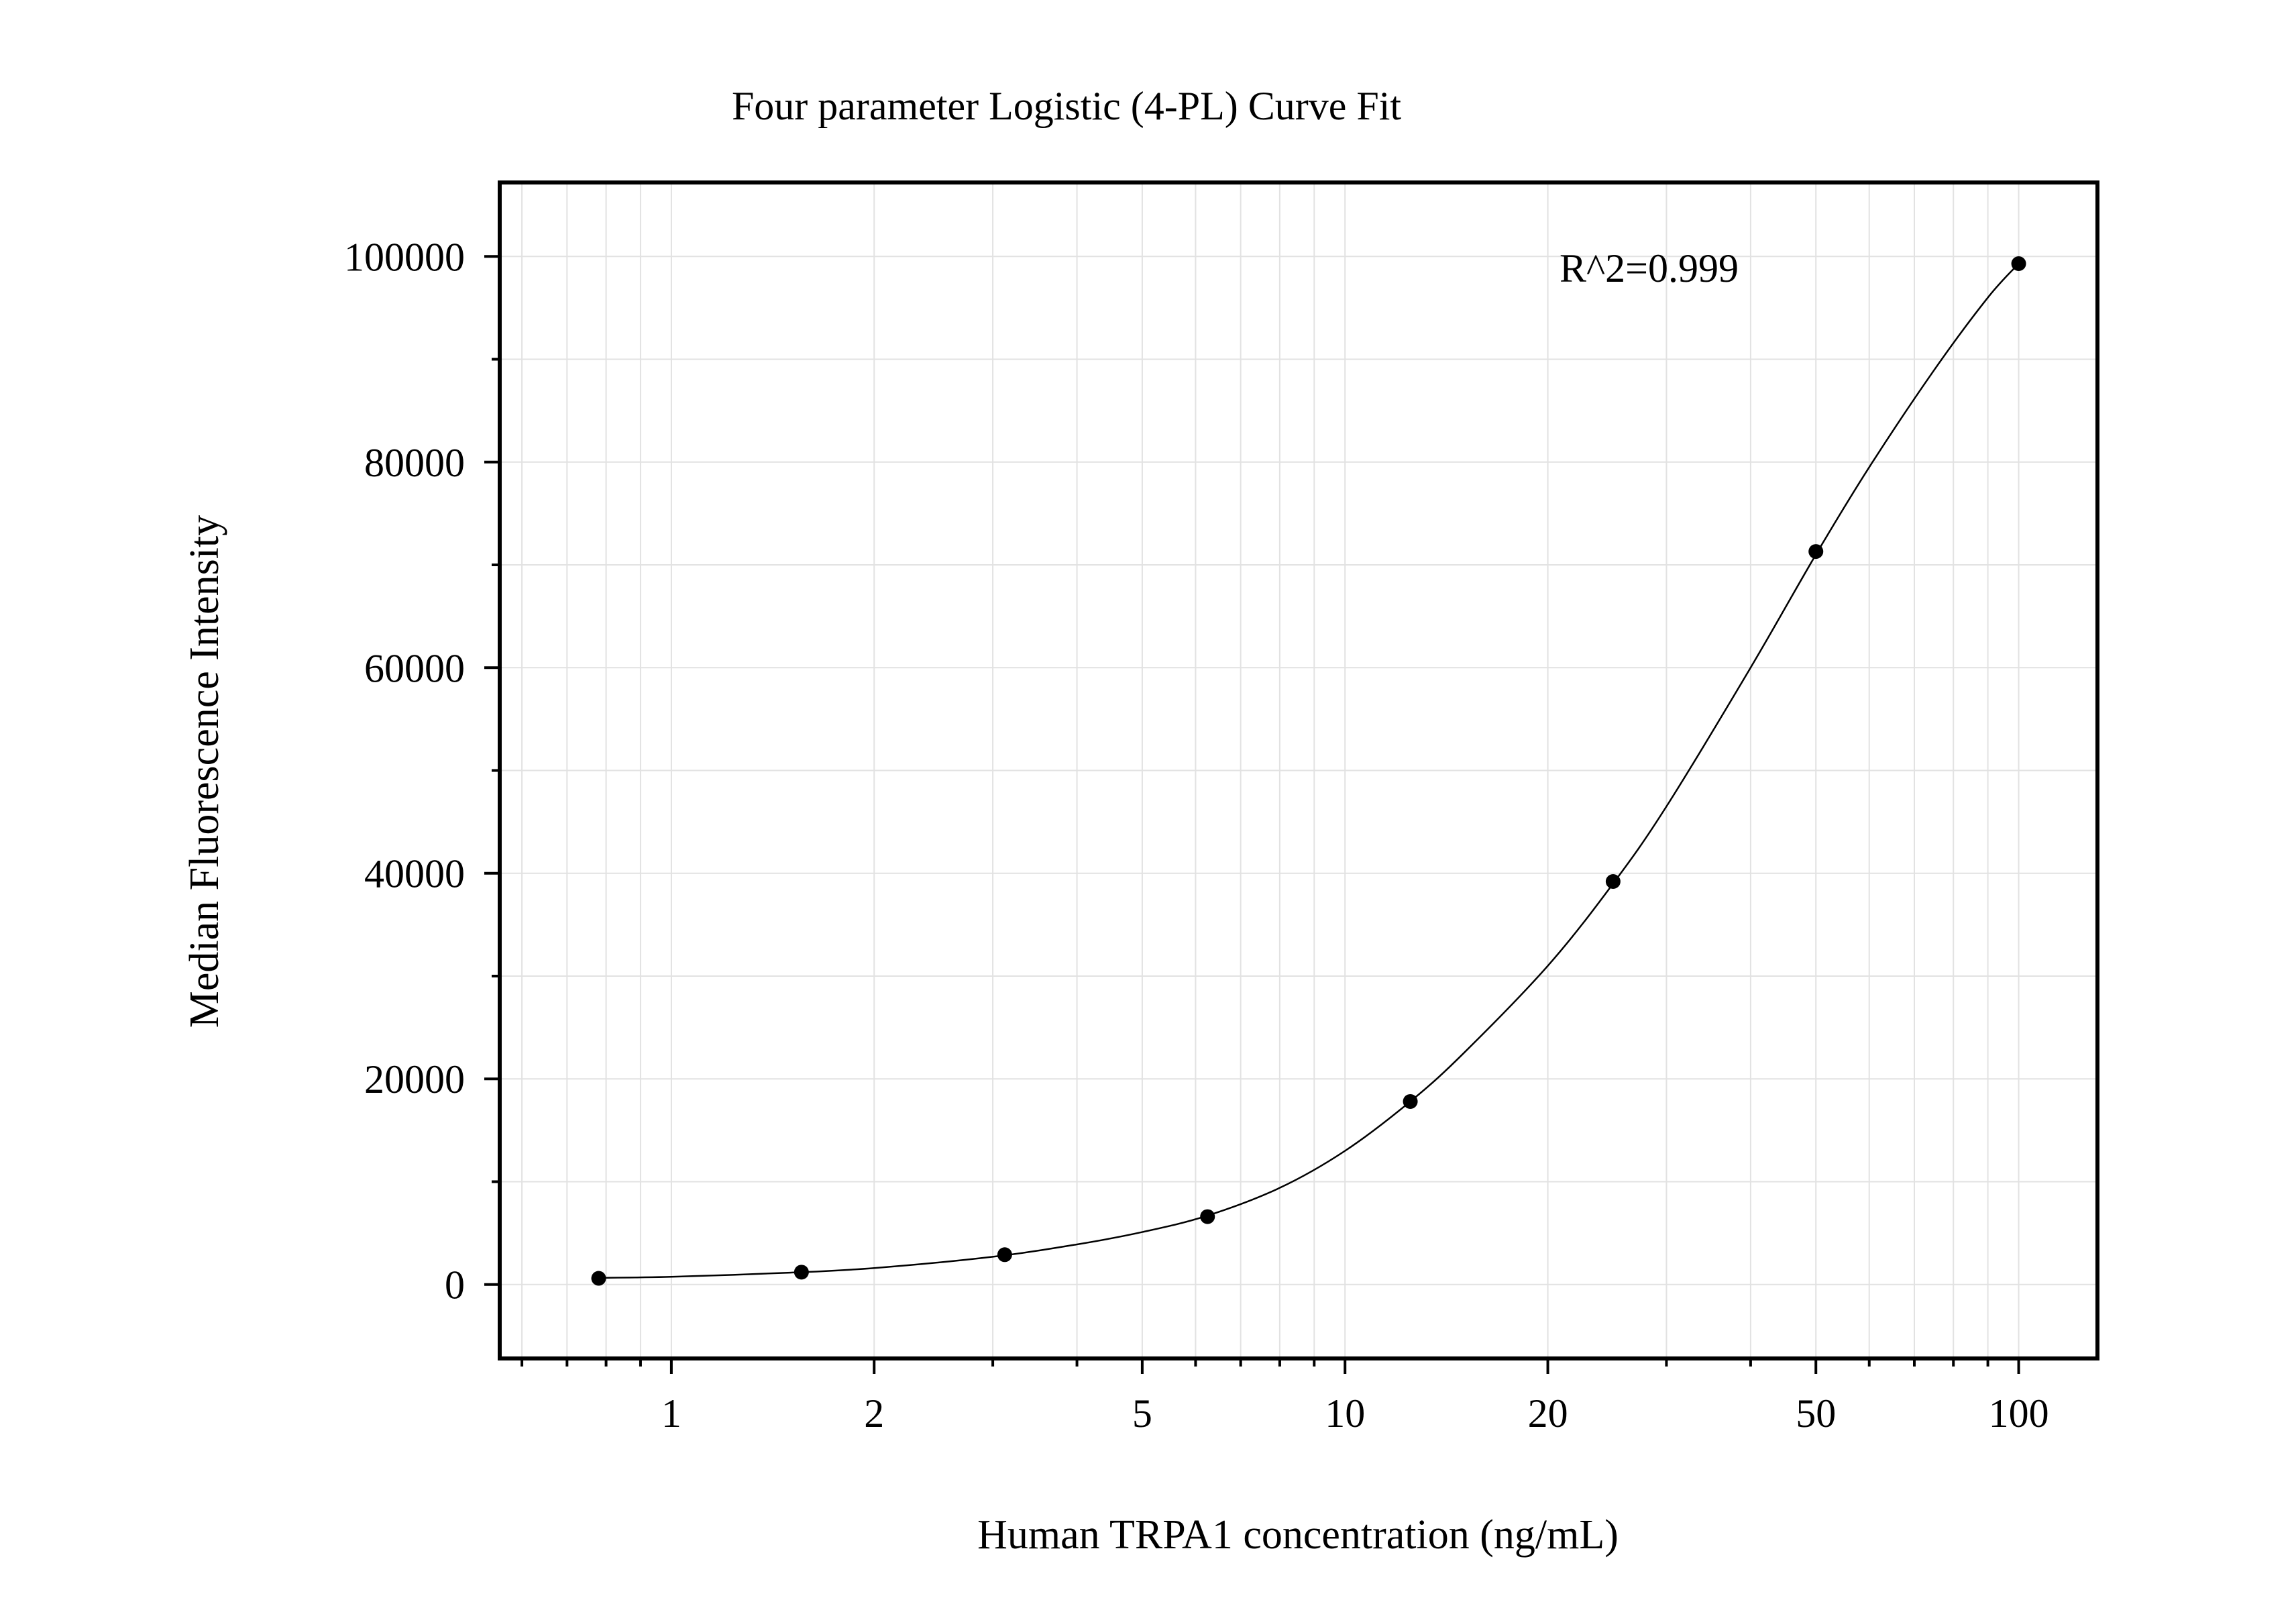  Describe the element at coordinates (204, 772) in the screenshot. I see `y-axis-label: Median Fluorescence Intensity` at that location.